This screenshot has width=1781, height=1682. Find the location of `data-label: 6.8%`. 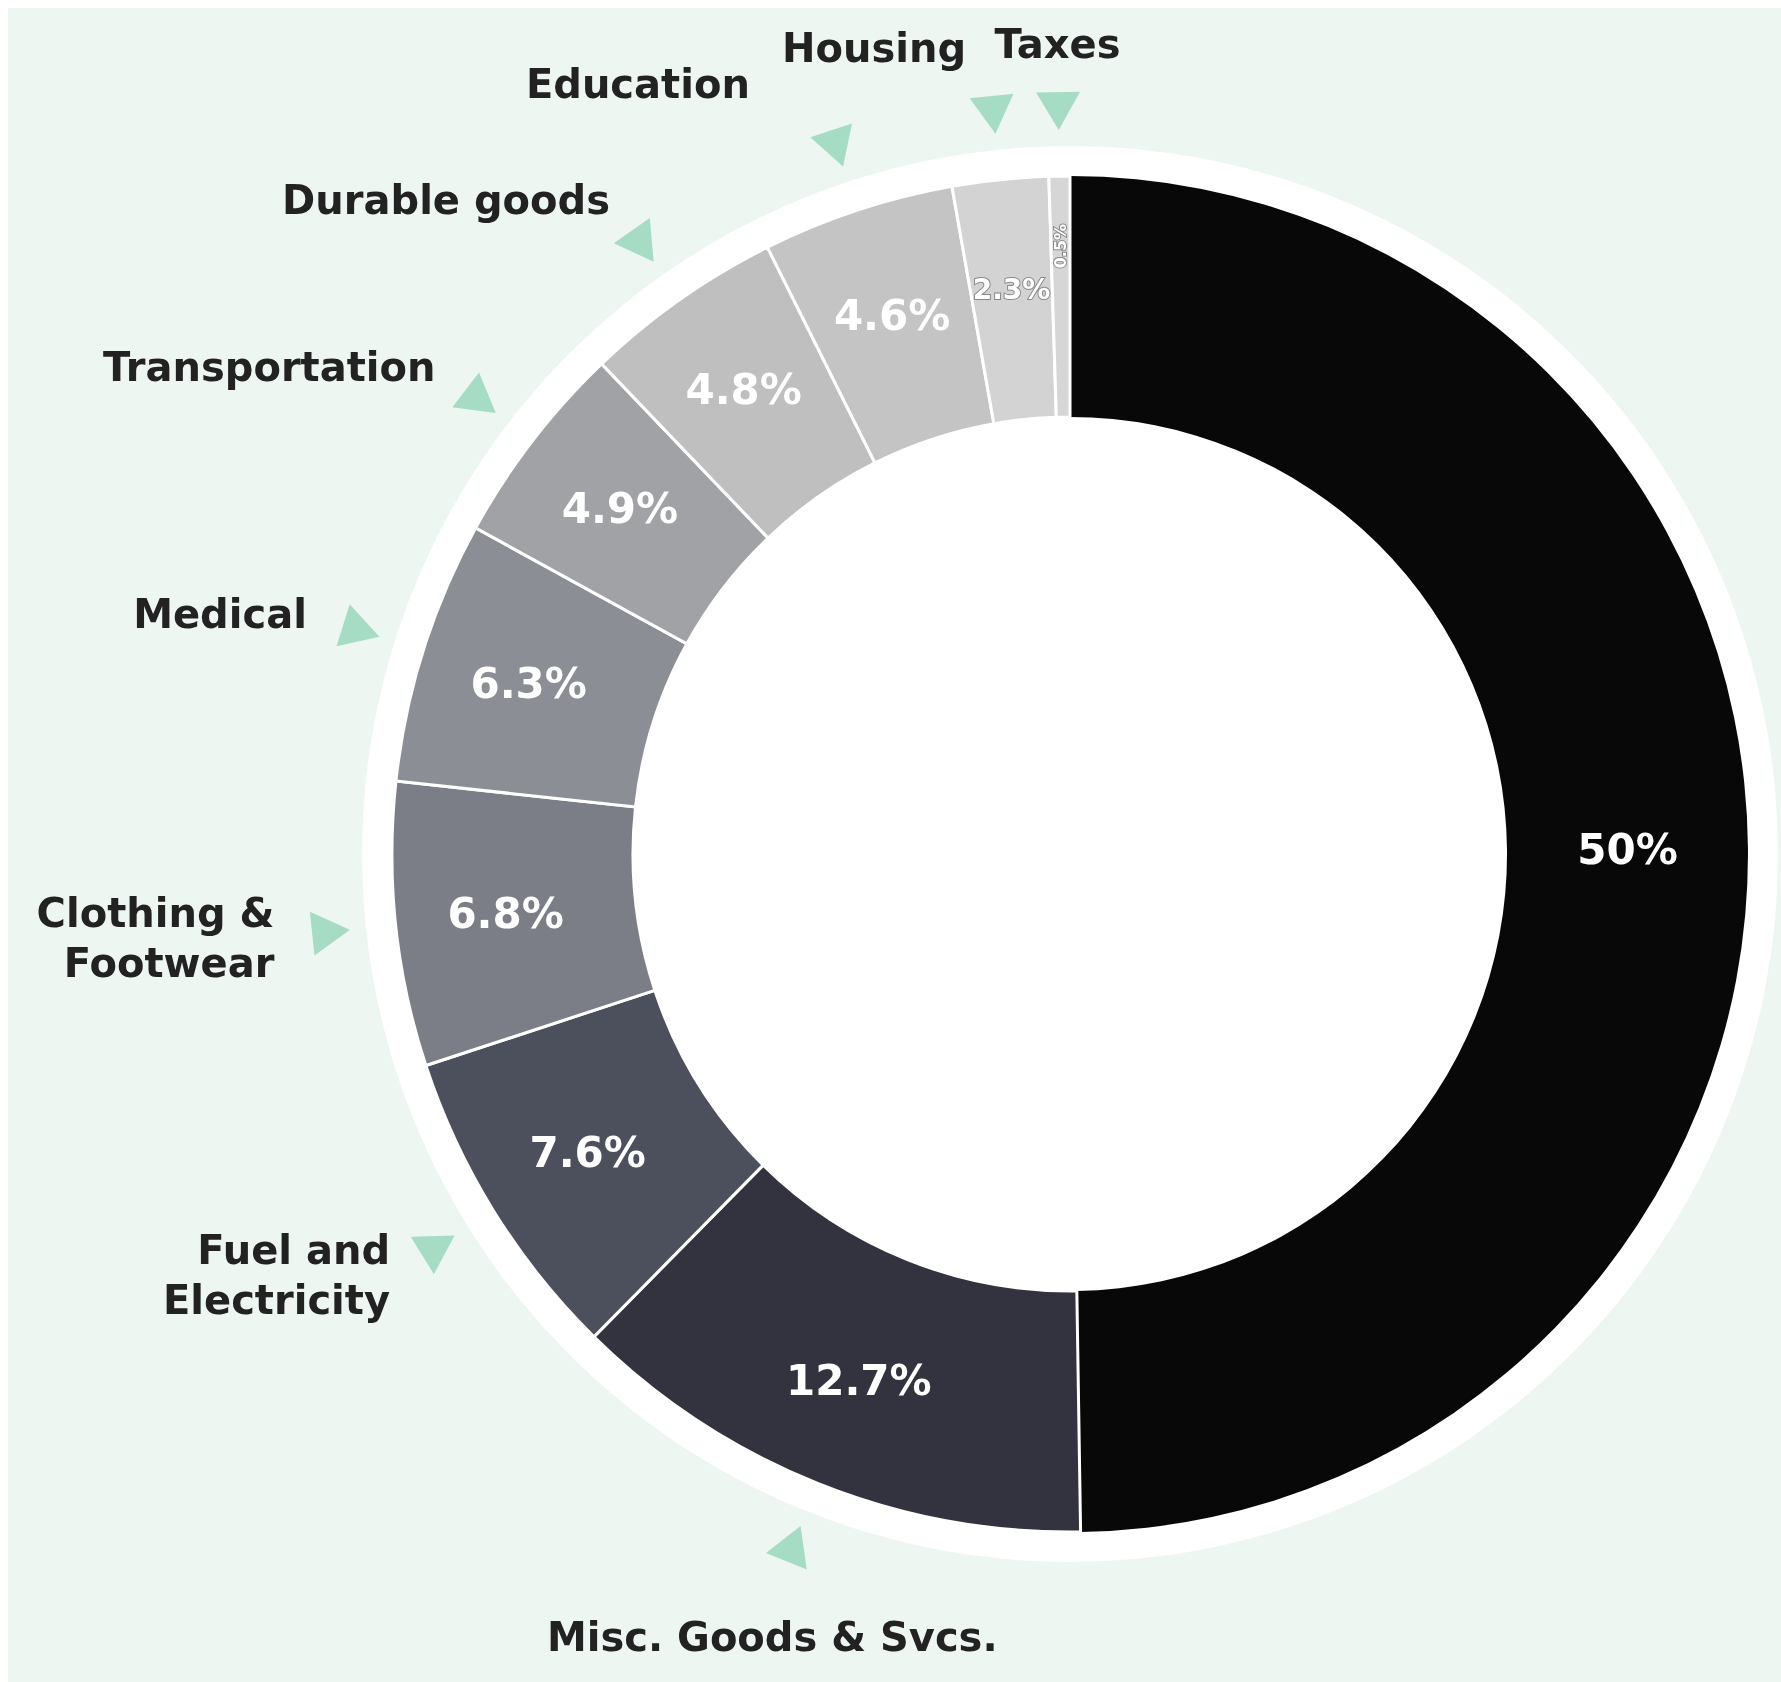

data-label: 6.8% is located at coordinates (505, 913).